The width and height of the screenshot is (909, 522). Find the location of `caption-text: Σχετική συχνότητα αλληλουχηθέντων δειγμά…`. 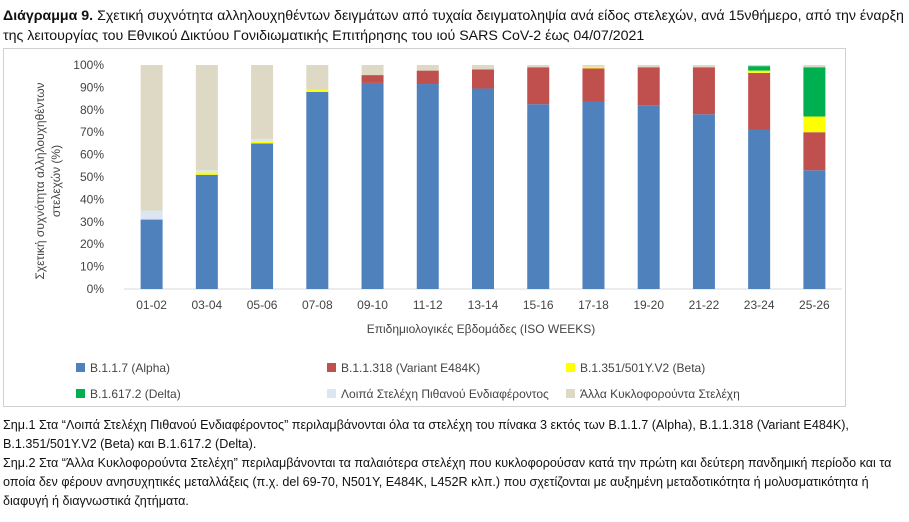

caption-text: Σχετική συχνότητα αλληλουχηθέντων δειγμά… is located at coordinates (453, 26).